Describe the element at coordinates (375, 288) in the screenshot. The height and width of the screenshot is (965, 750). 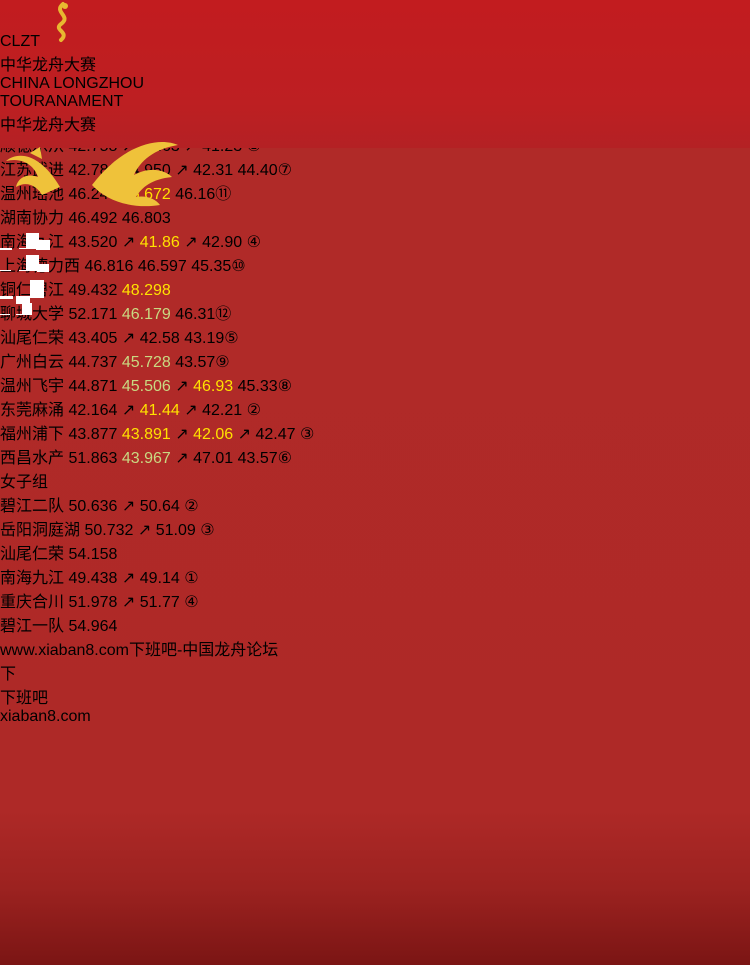
I see `table-row: 铜仁碧江 49.432 48.298` at that location.